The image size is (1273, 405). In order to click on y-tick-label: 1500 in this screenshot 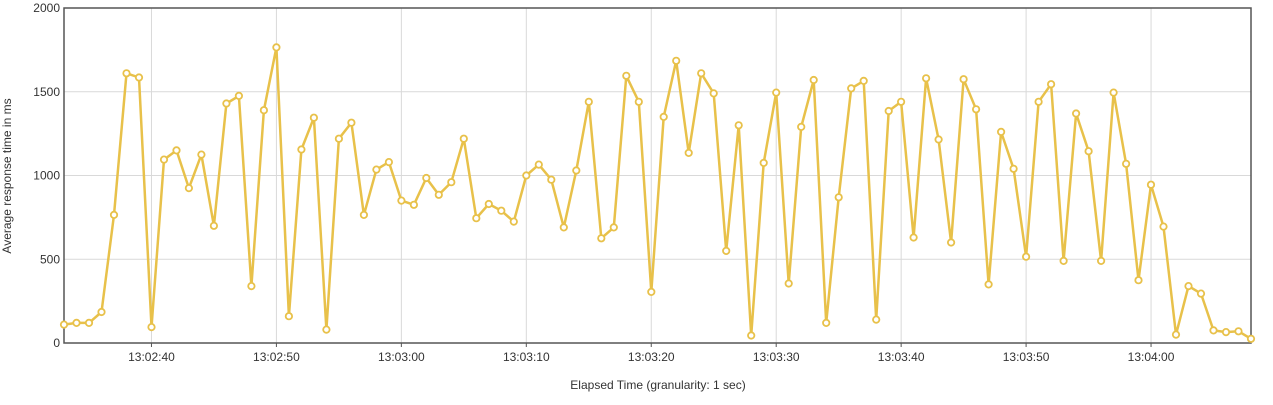, I will do `click(46, 92)`.